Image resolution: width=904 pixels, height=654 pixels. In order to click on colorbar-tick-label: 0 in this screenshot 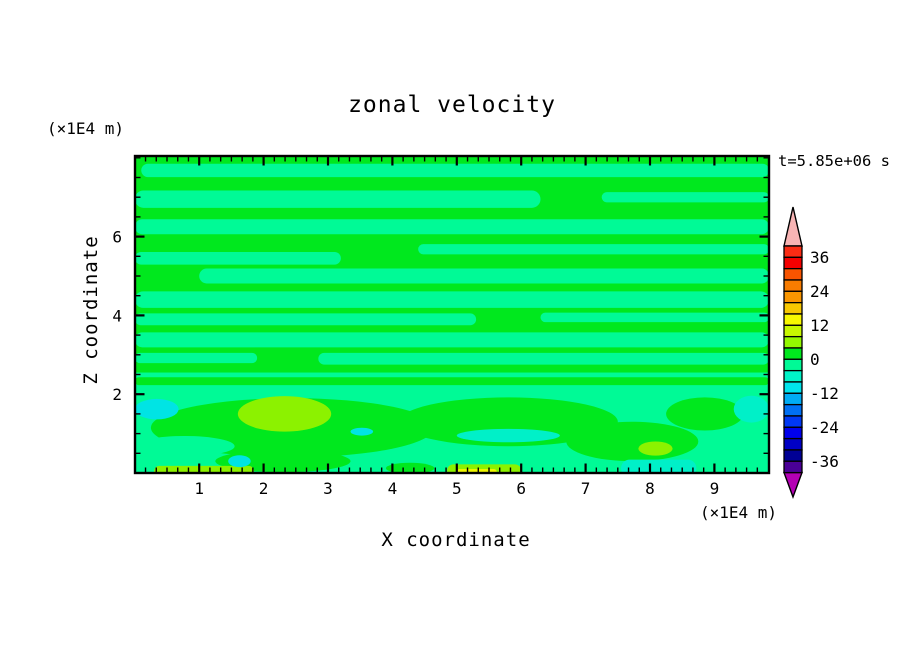, I will do `click(815, 359)`.